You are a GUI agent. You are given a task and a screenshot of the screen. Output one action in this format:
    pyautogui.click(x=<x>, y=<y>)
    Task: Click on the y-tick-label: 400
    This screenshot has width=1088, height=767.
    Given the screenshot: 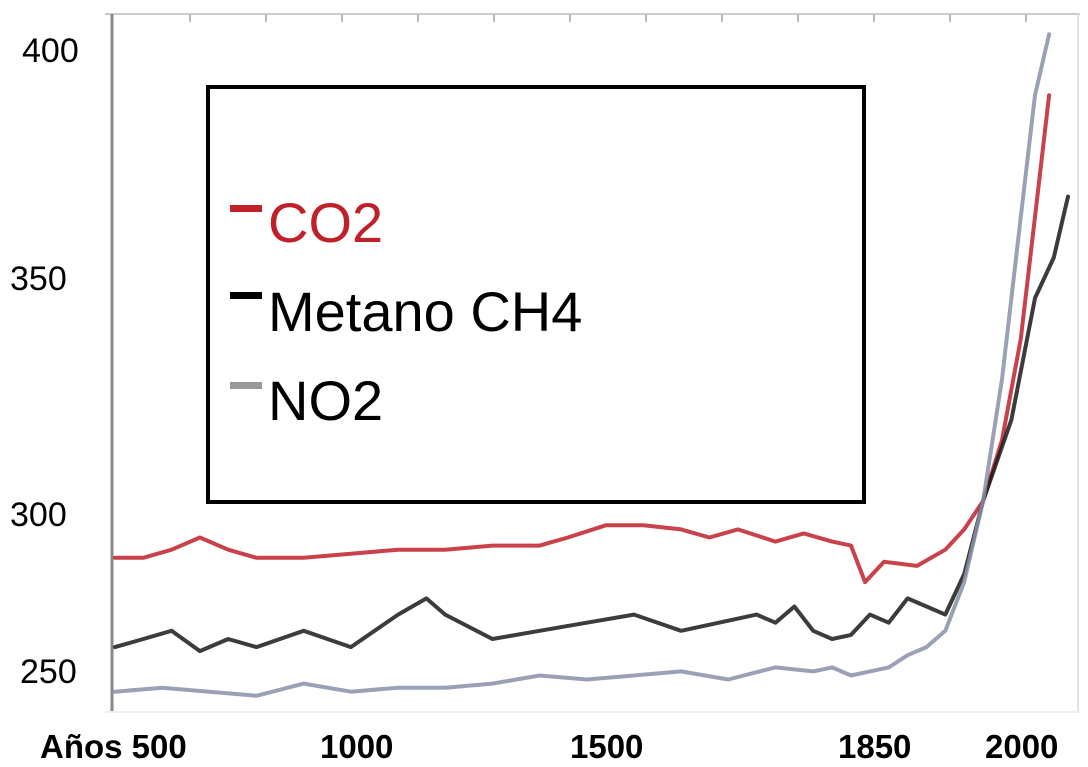 What is the action you would take?
    pyautogui.click(x=50, y=51)
    